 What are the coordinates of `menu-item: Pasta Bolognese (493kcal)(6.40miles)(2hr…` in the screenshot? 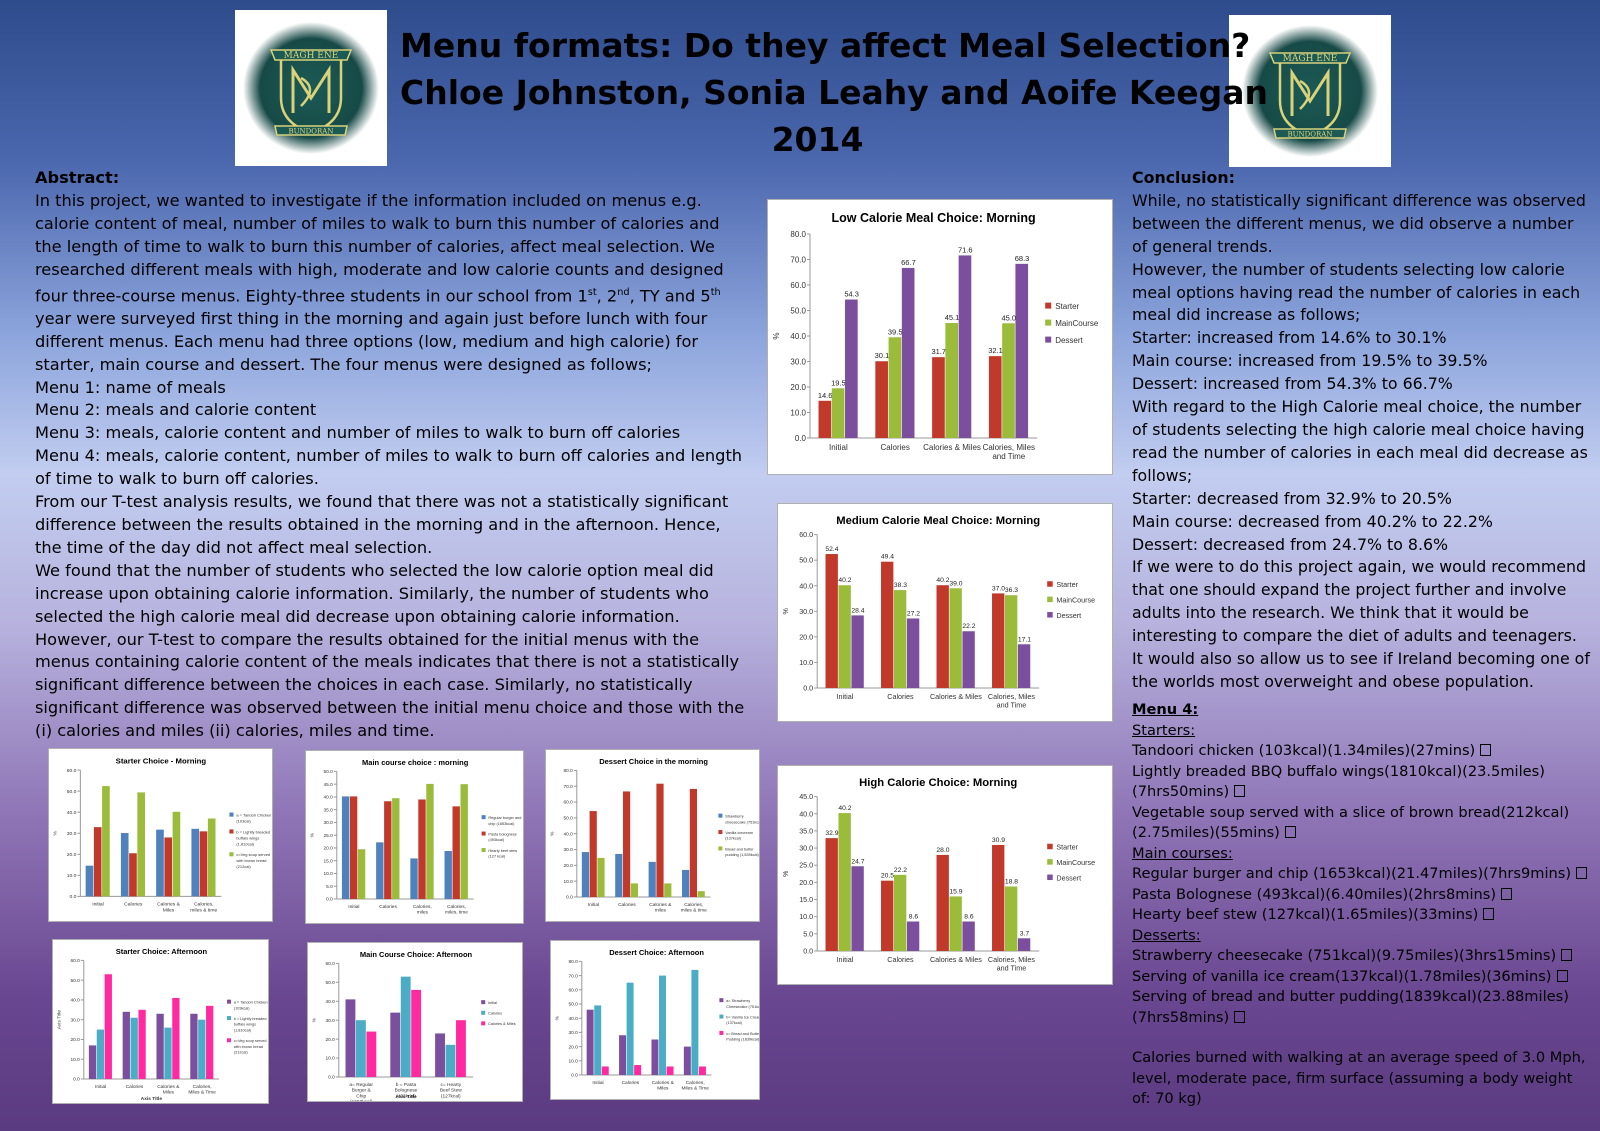 It's located at (1362, 895).